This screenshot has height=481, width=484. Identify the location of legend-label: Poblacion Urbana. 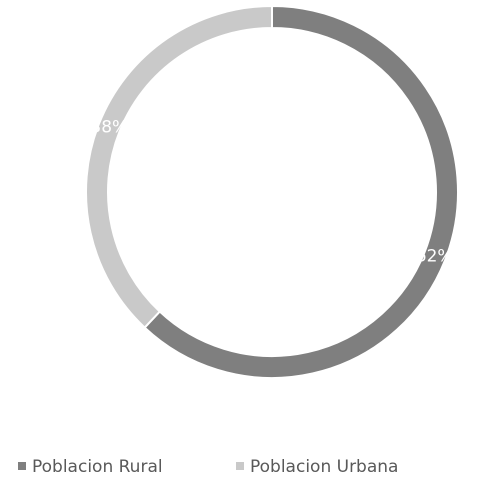
(324, 467).